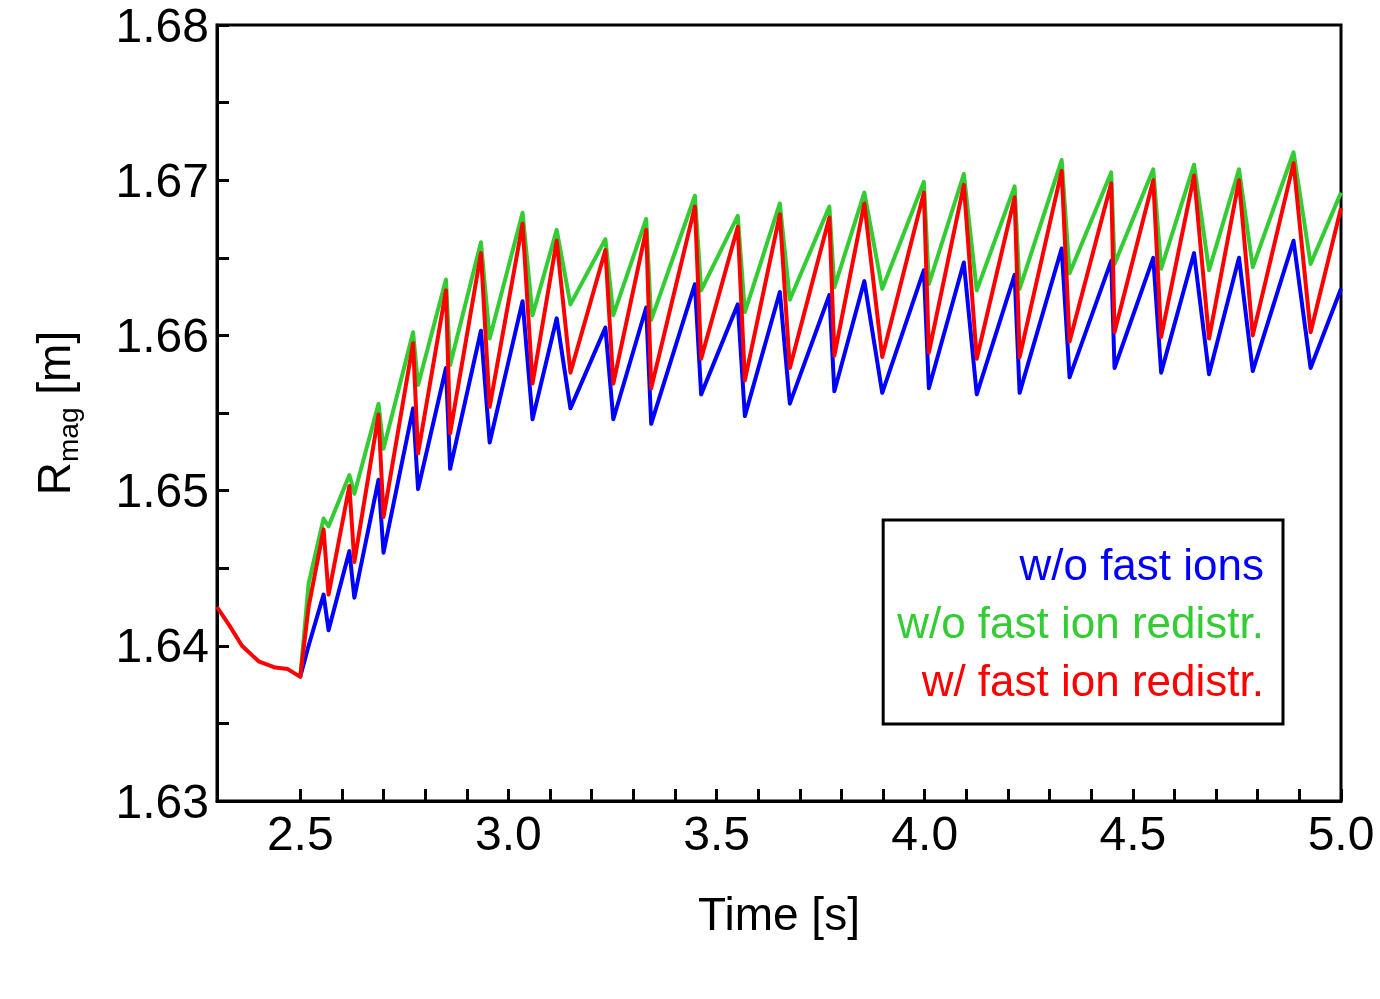  Describe the element at coordinates (508, 833) in the screenshot. I see `x-tick-label: 3.0` at that location.